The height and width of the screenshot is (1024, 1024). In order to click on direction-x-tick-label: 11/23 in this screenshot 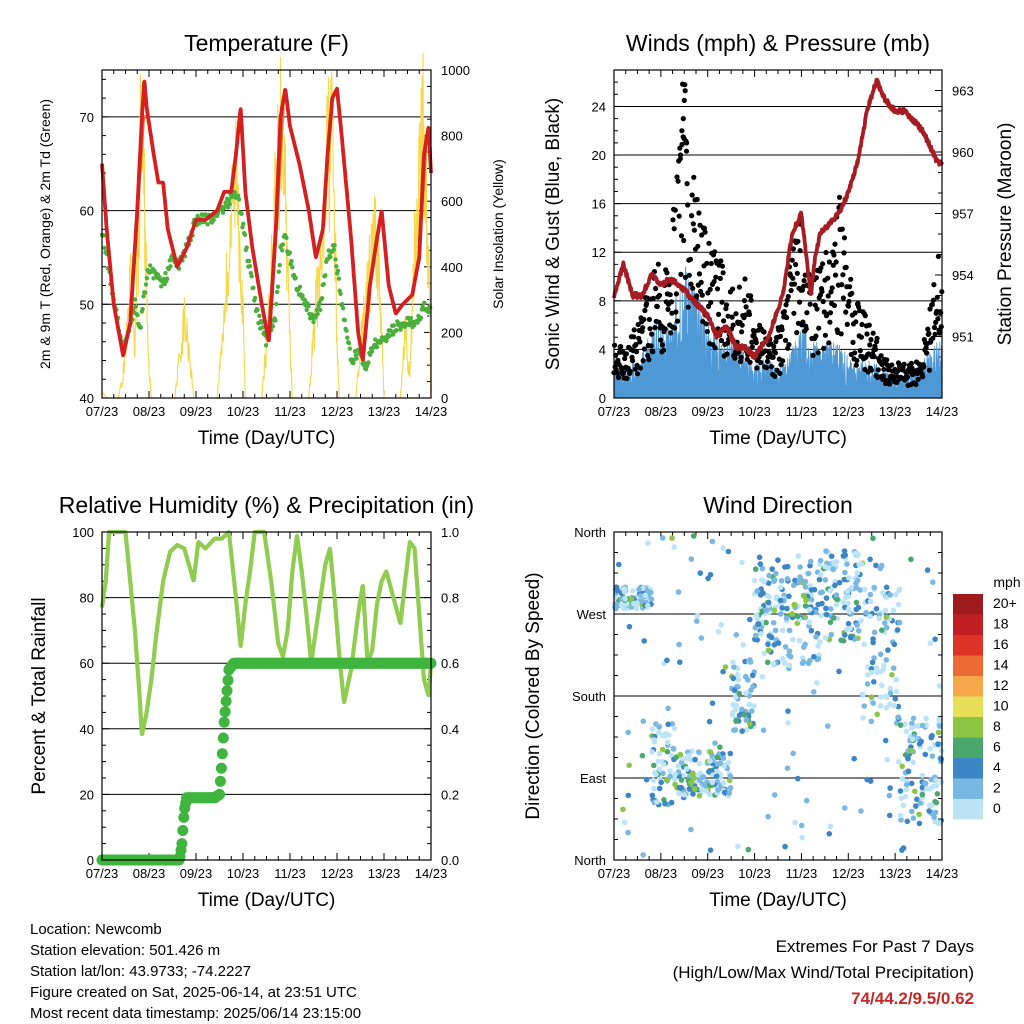, I will do `click(802, 873)`.